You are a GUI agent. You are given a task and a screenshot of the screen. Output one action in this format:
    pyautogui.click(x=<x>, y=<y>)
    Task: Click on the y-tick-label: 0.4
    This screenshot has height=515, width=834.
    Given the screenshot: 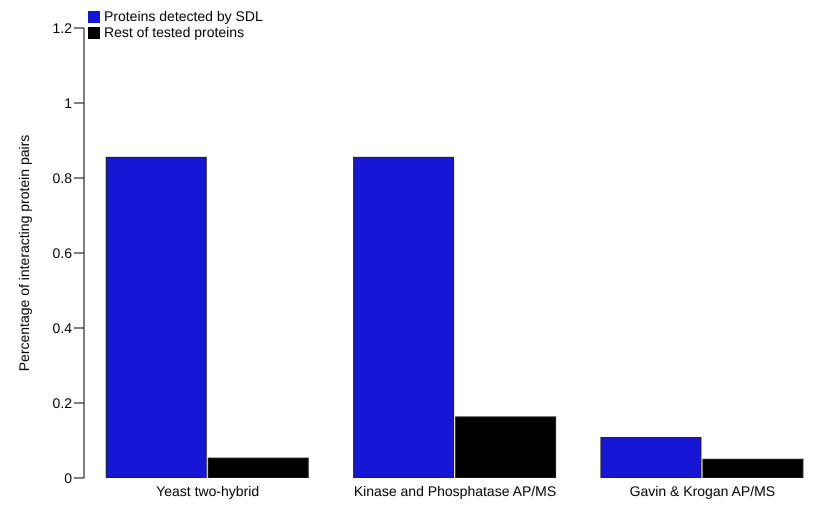 What is the action you would take?
    pyautogui.click(x=62, y=328)
    